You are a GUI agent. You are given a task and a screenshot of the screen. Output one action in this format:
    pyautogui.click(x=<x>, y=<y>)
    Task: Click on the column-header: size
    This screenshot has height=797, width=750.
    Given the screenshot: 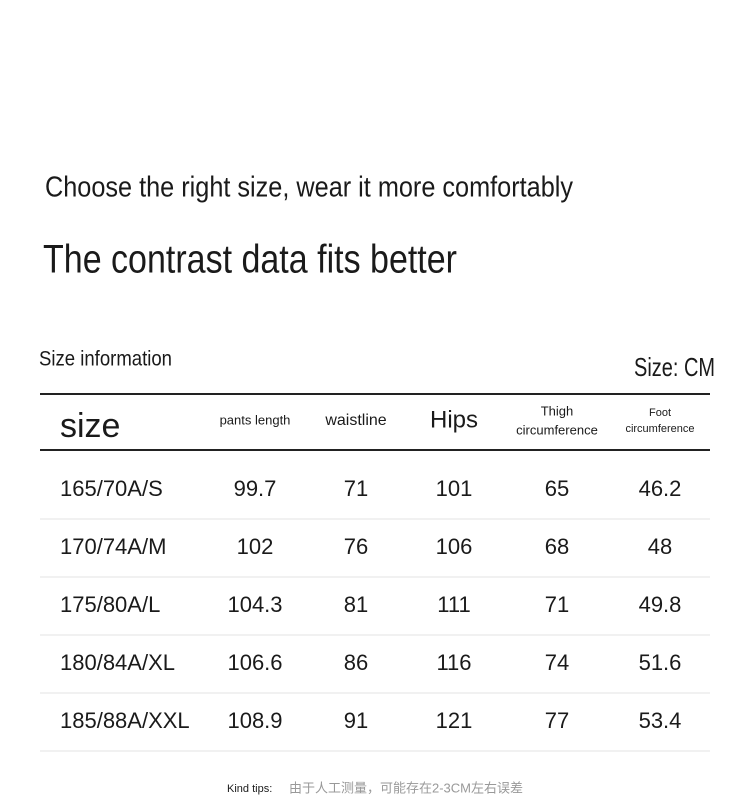 What is the action you would take?
    pyautogui.click(x=90, y=426)
    